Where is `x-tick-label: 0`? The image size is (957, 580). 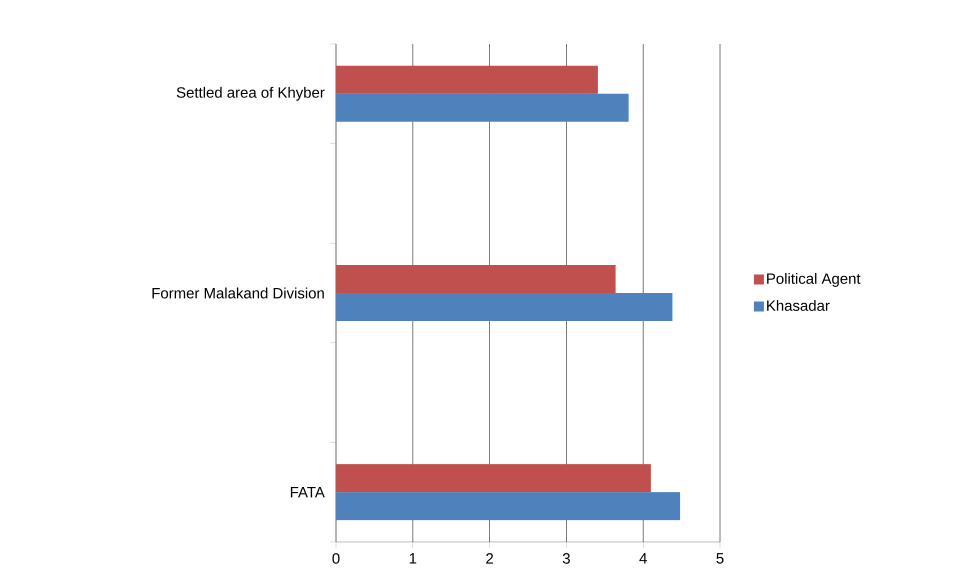 x-tick-label: 0 is located at coordinates (336, 558).